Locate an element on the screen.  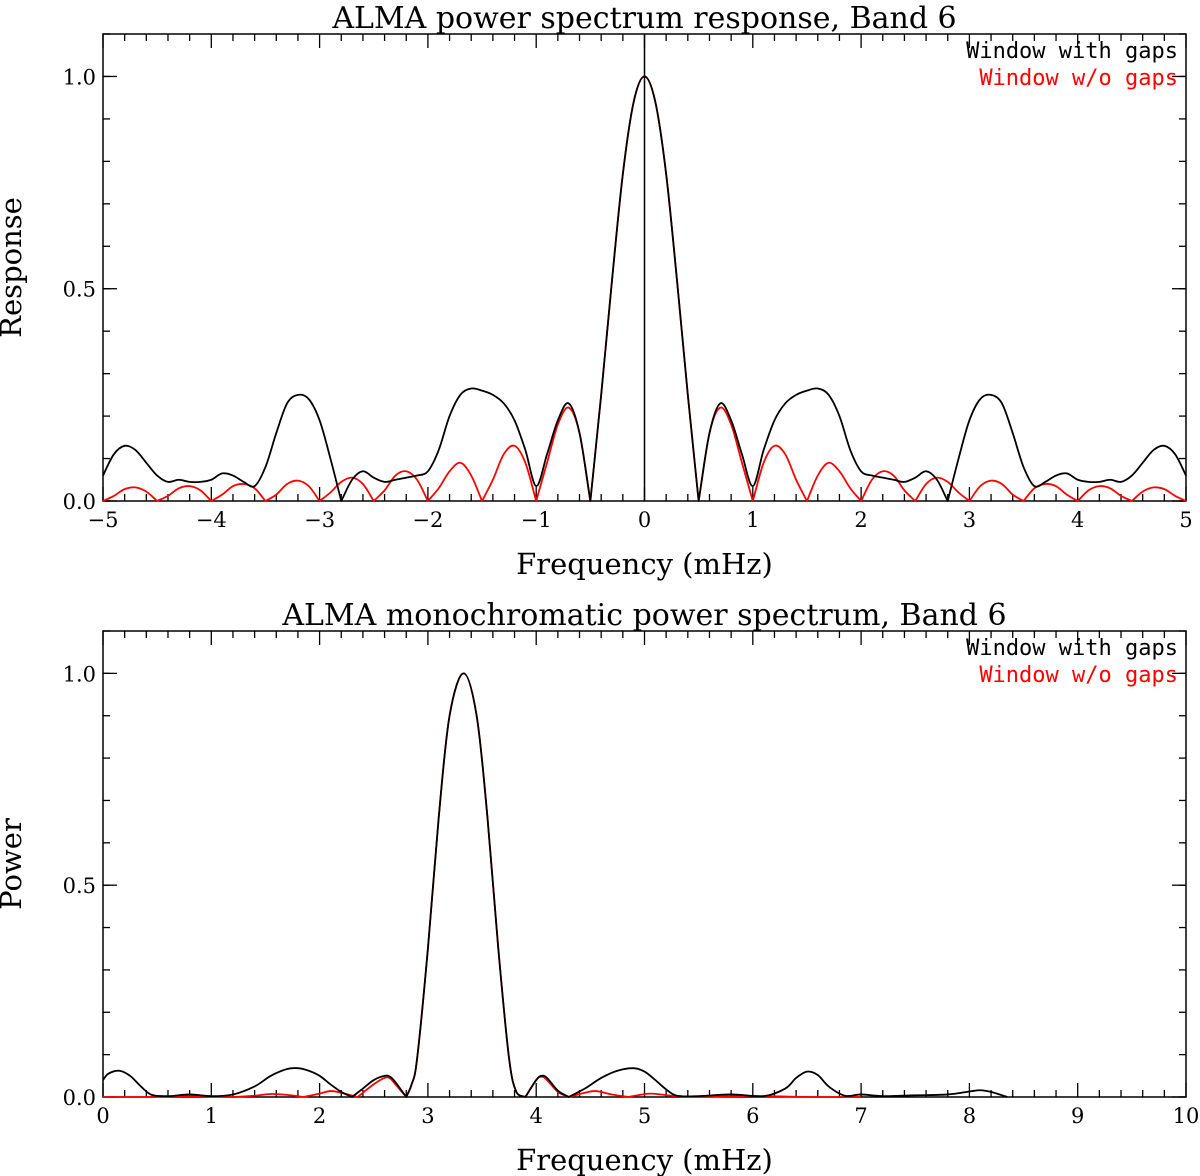
x-tick-label: −5 is located at coordinates (103, 520).